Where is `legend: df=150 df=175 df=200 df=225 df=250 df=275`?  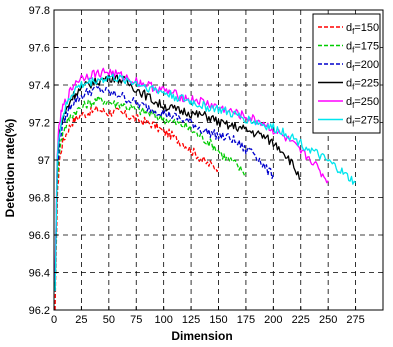
legend: df=150 df=175 df=200 df=225 df=250 df=275 is located at coordinates (346, 73).